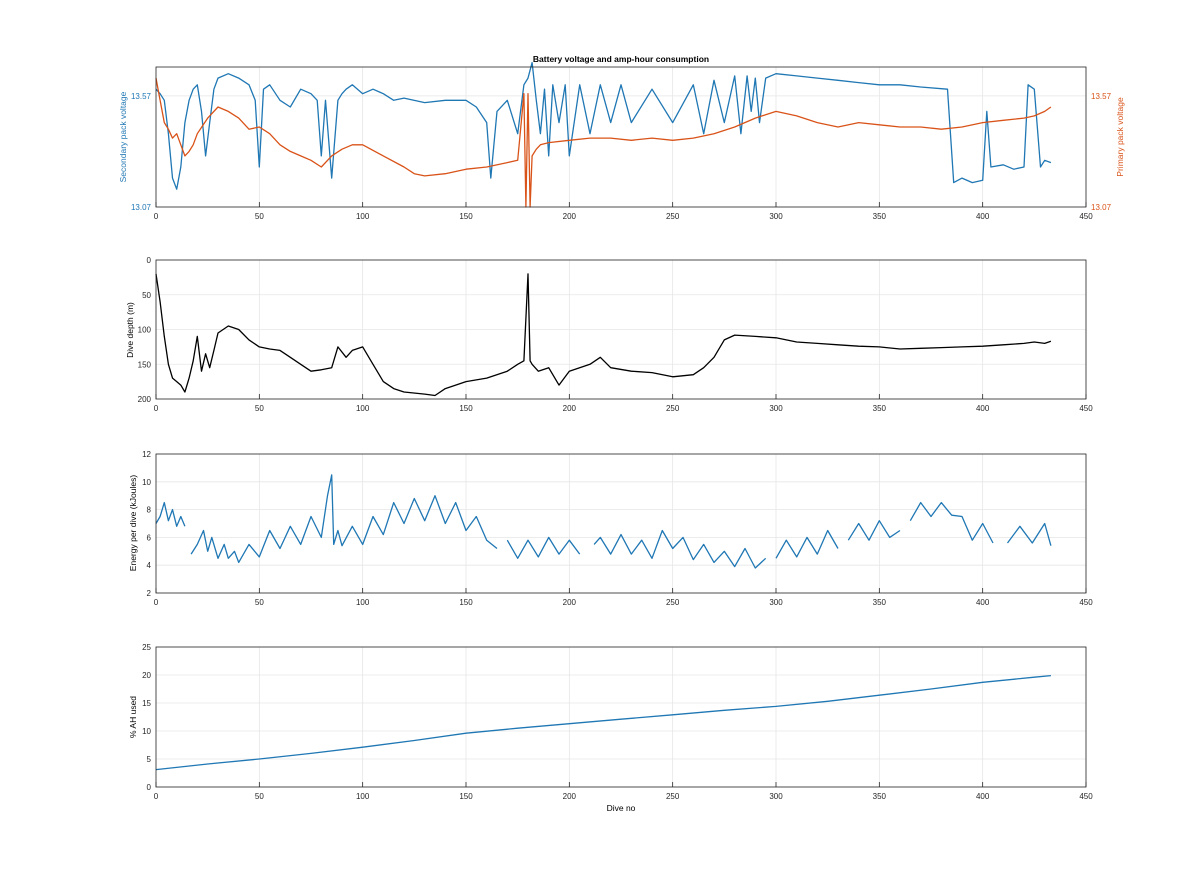 The height and width of the screenshot is (885, 1200). What do you see at coordinates (146, 703) in the screenshot?
I see `y-tick-label: 15` at bounding box center [146, 703].